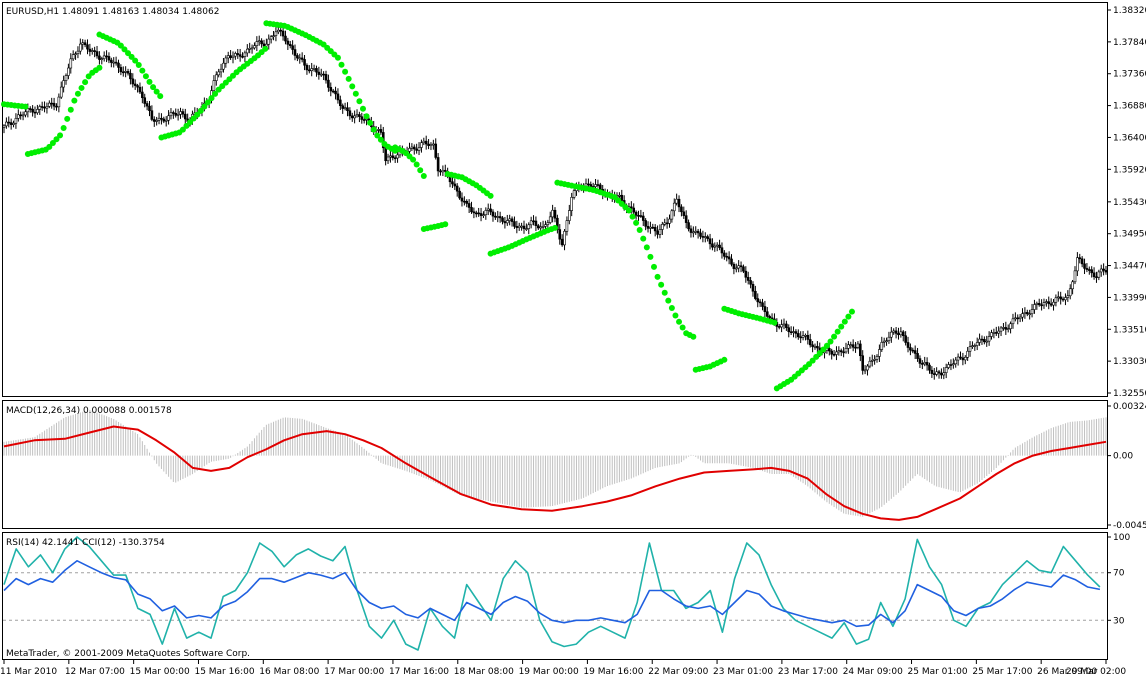  Describe the element at coordinates (549, 672) in the screenshot. I see `time-tick-label: 19 Mar 00:00` at that location.